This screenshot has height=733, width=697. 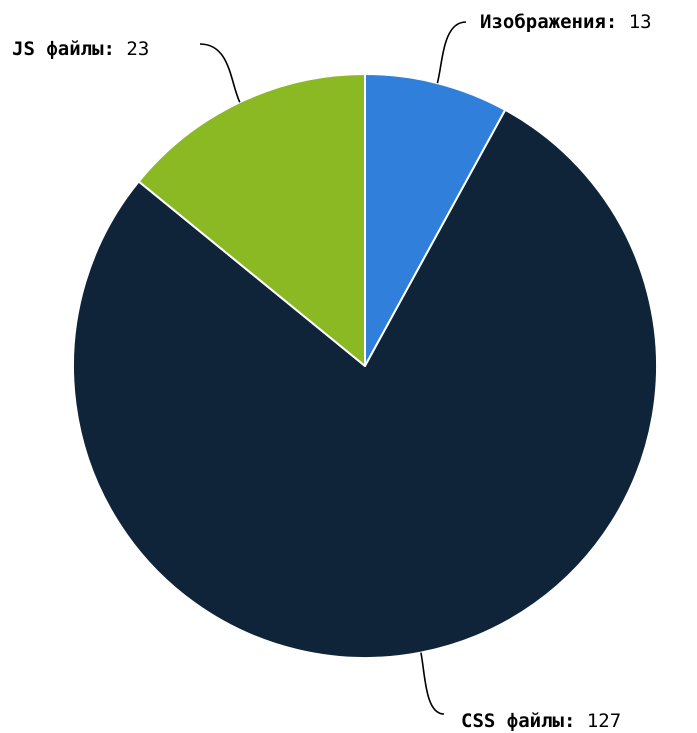 I want to click on slice-label-name-0: Изображения:, so click(x=554, y=22).